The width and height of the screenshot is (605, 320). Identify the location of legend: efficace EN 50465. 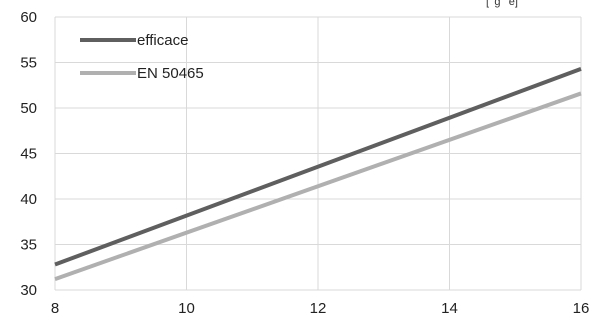
(142, 57).